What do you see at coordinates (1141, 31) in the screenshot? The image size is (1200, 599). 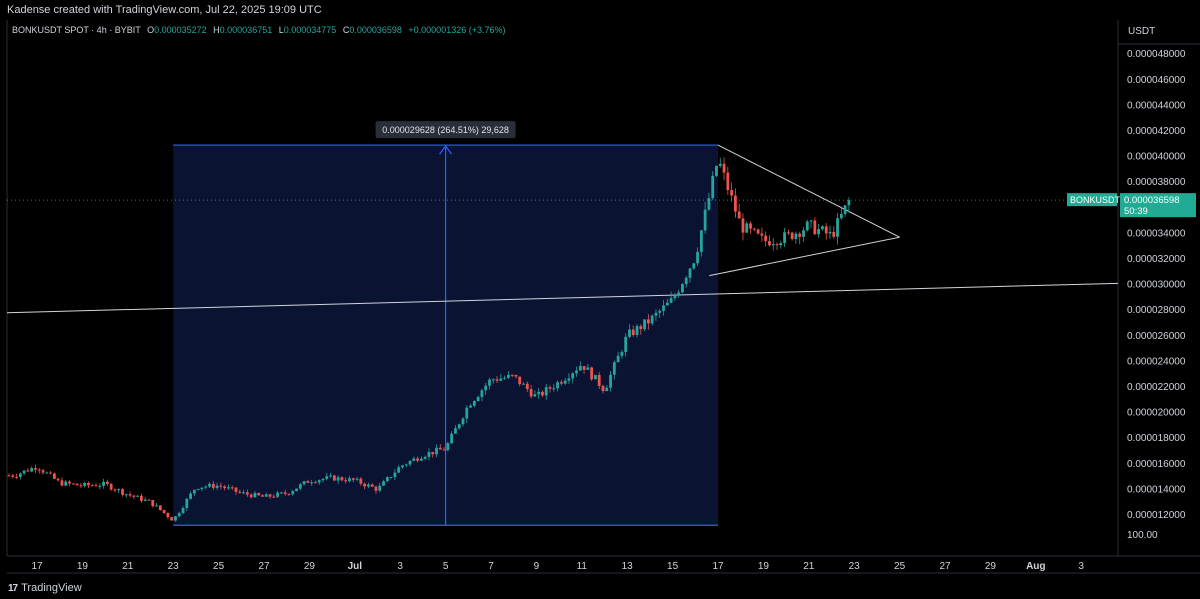 I see `currency-label: USDT` at bounding box center [1141, 31].